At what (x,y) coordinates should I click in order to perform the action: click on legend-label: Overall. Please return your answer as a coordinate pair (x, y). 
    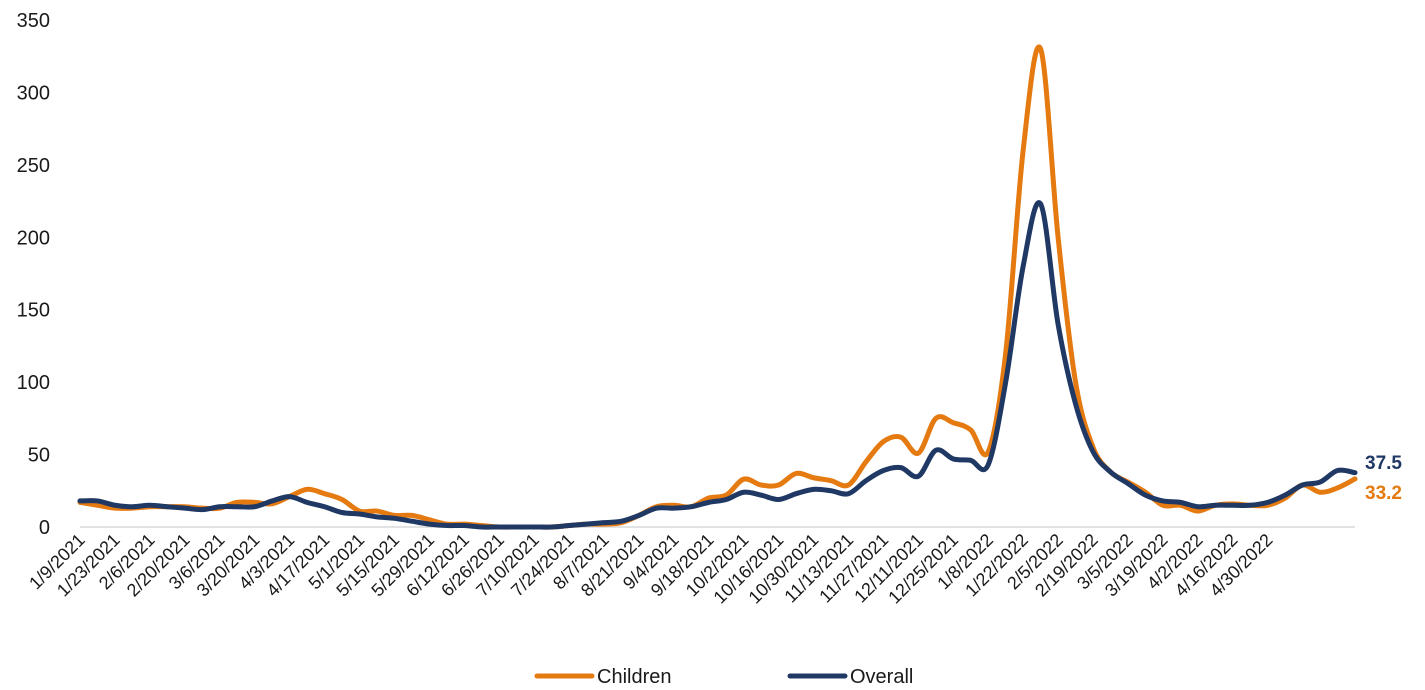
    Looking at the image, I should click on (881, 677).